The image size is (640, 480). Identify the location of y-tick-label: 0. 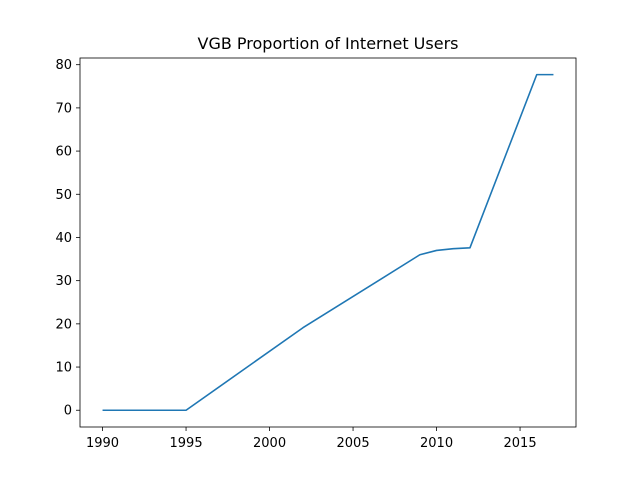
(68, 411).